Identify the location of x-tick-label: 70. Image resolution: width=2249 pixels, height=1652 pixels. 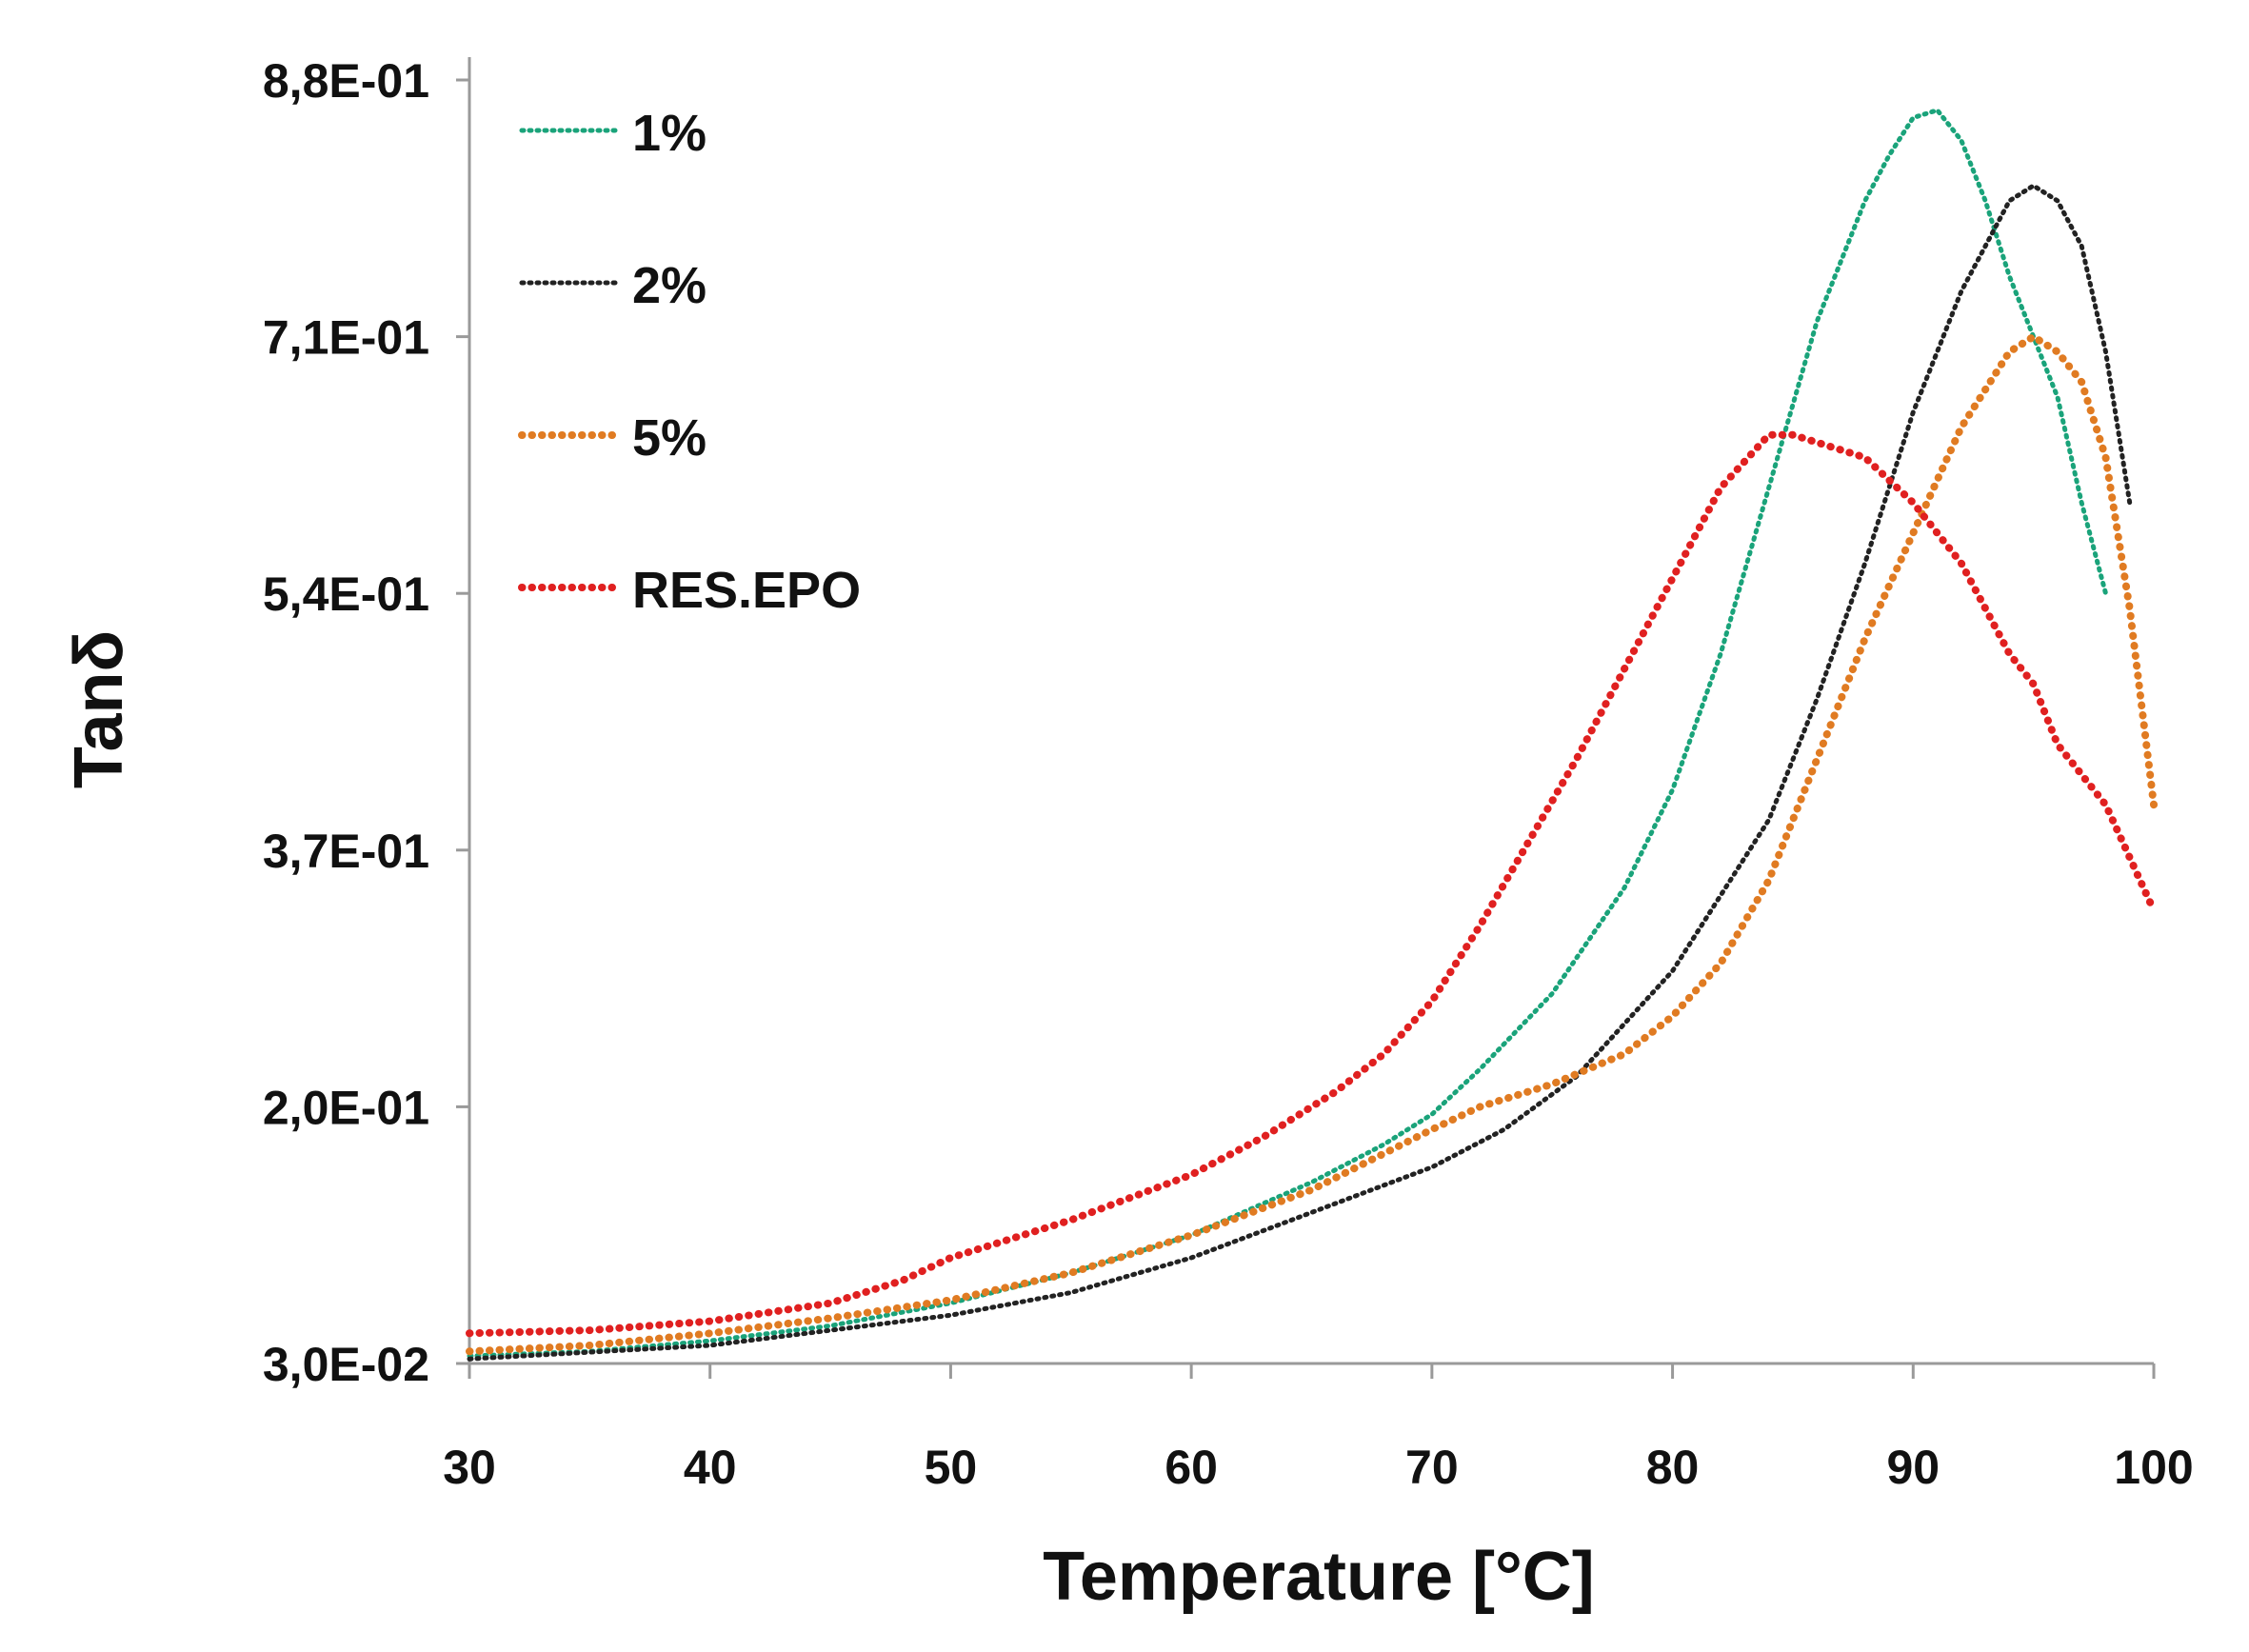
(1432, 1467).